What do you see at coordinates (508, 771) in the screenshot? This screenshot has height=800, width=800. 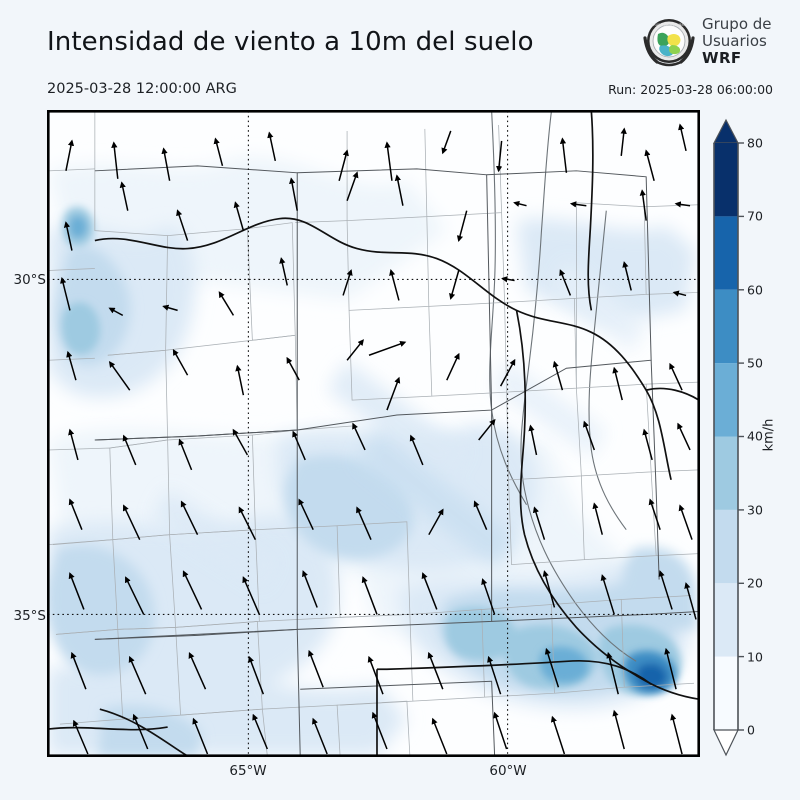 I see `xtick-label-60w: 60°W` at bounding box center [508, 771].